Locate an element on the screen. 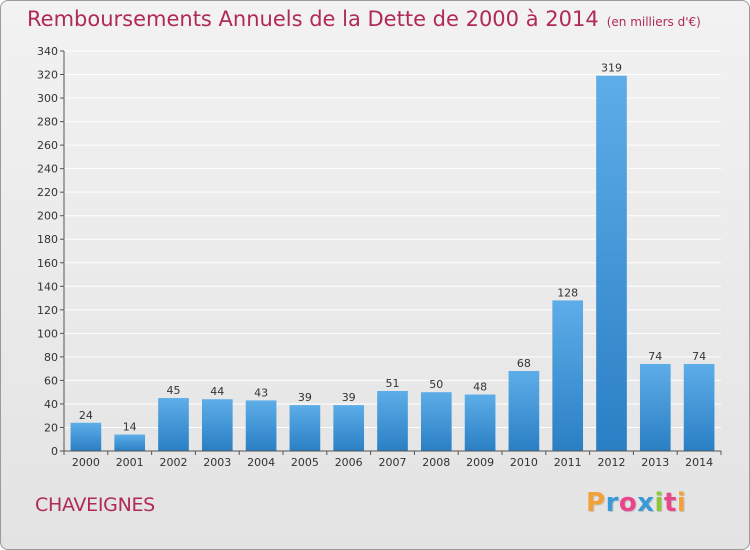  y-tick-label: 280 is located at coordinates (47, 122).